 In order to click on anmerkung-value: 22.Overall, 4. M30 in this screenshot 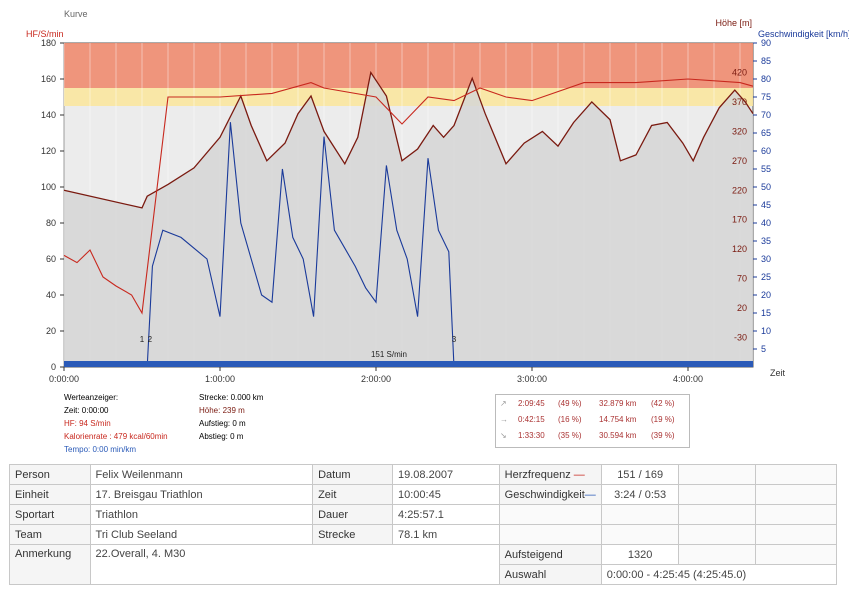, I will do `click(294, 564)`.